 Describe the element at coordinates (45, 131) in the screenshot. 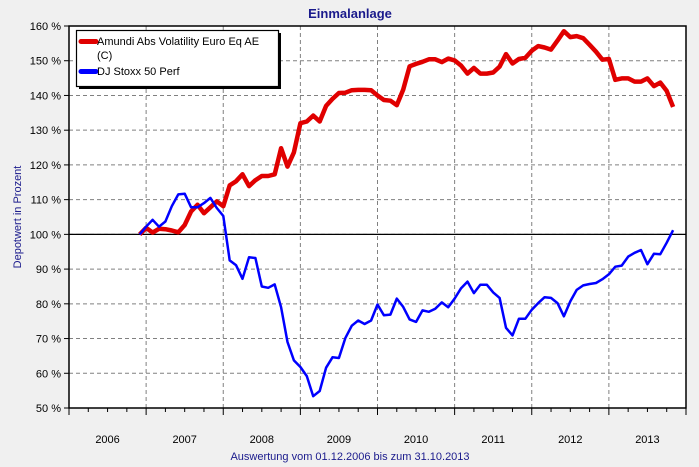

I see `y-tick-label: 130 %` at that location.